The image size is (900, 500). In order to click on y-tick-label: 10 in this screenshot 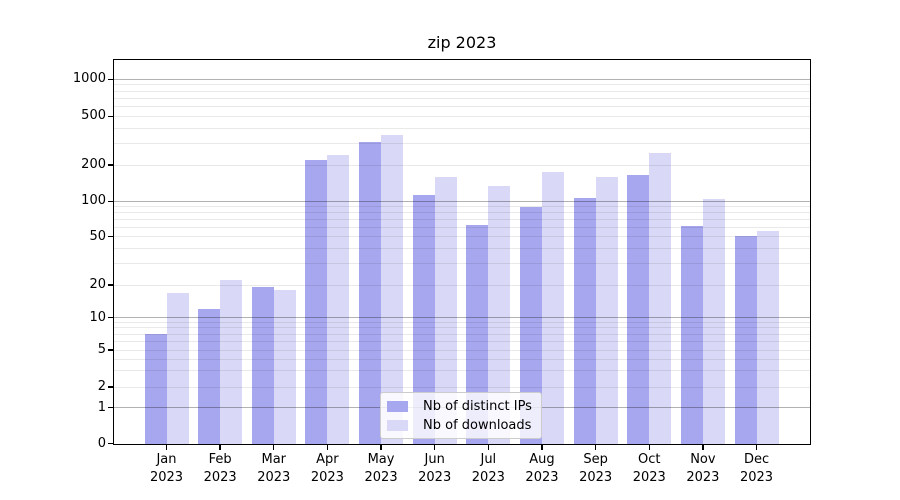, I will do `click(97, 317)`.